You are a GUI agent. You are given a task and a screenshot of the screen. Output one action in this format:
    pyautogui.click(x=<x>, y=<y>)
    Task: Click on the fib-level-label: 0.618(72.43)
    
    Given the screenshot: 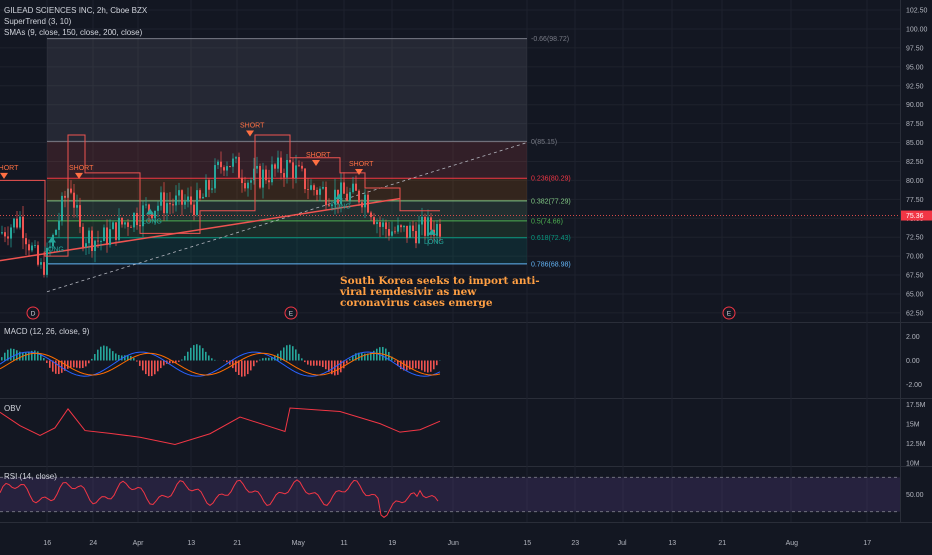 What is the action you would take?
    pyautogui.click(x=551, y=238)
    